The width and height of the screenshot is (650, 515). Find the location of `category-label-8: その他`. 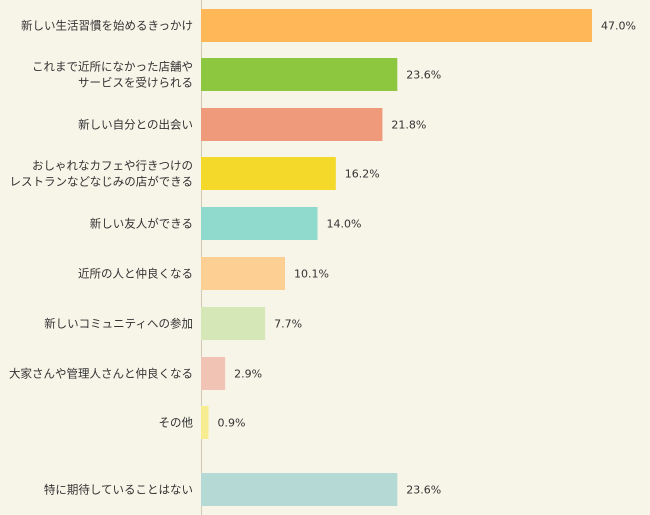

category-label-8: その他 is located at coordinates (176, 423).